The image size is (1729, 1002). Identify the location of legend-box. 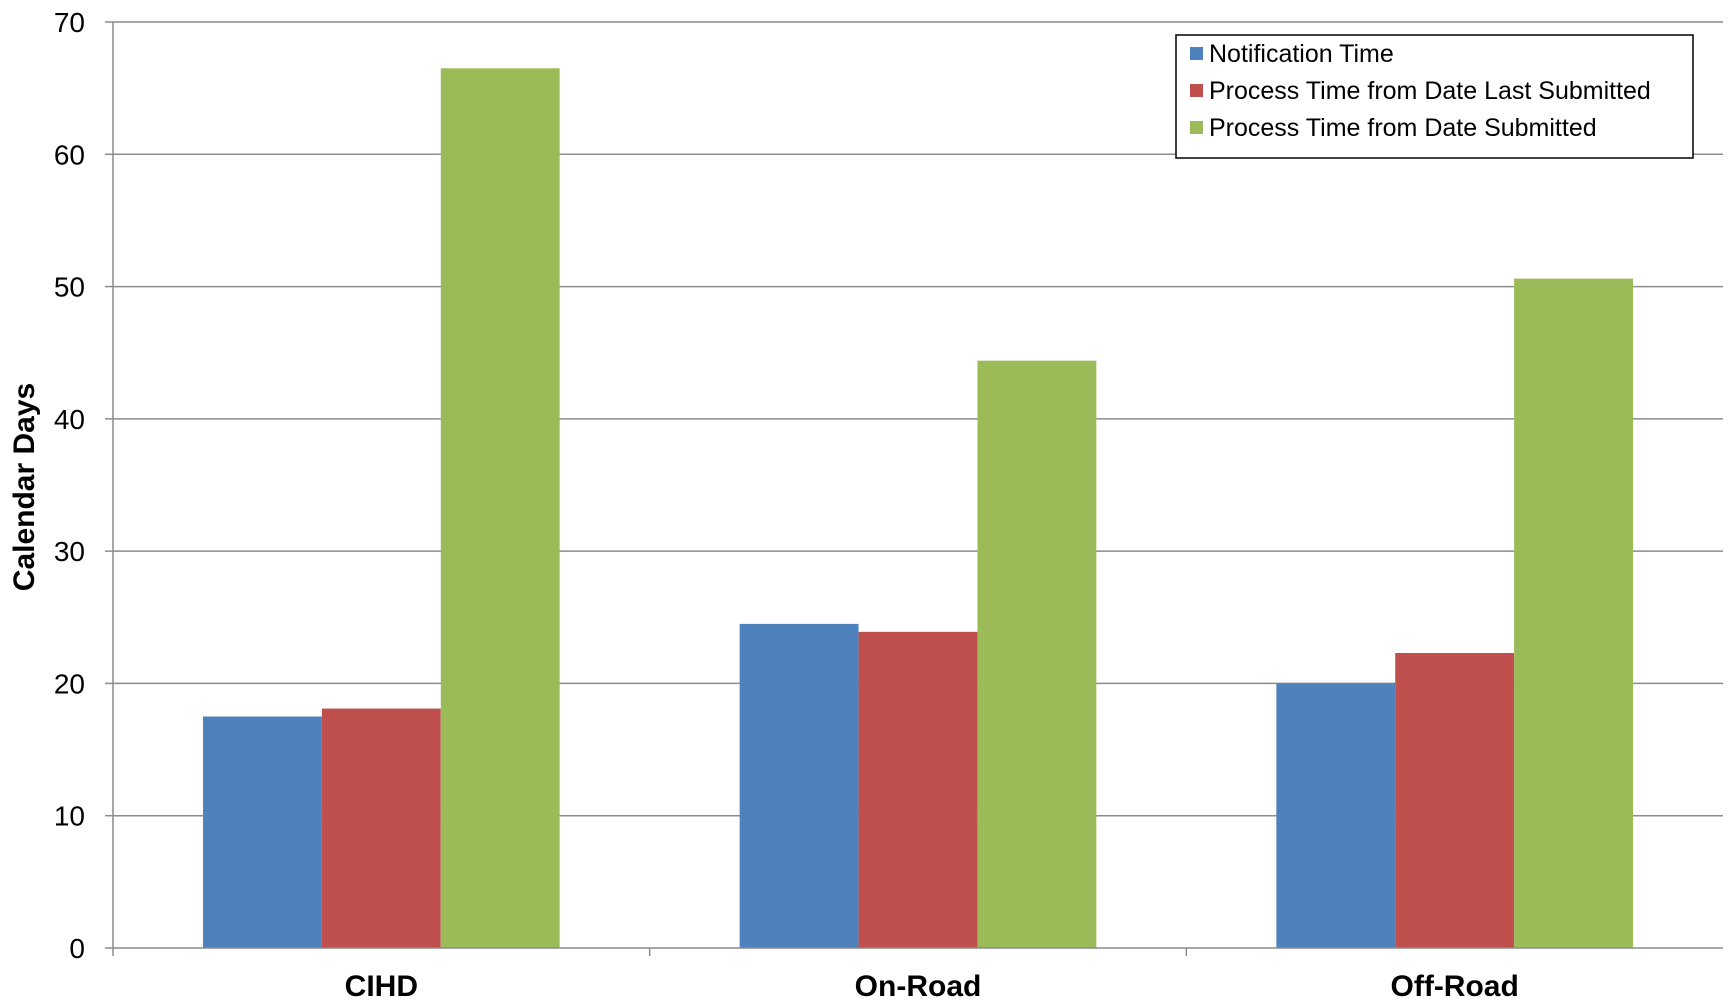
(1434, 96).